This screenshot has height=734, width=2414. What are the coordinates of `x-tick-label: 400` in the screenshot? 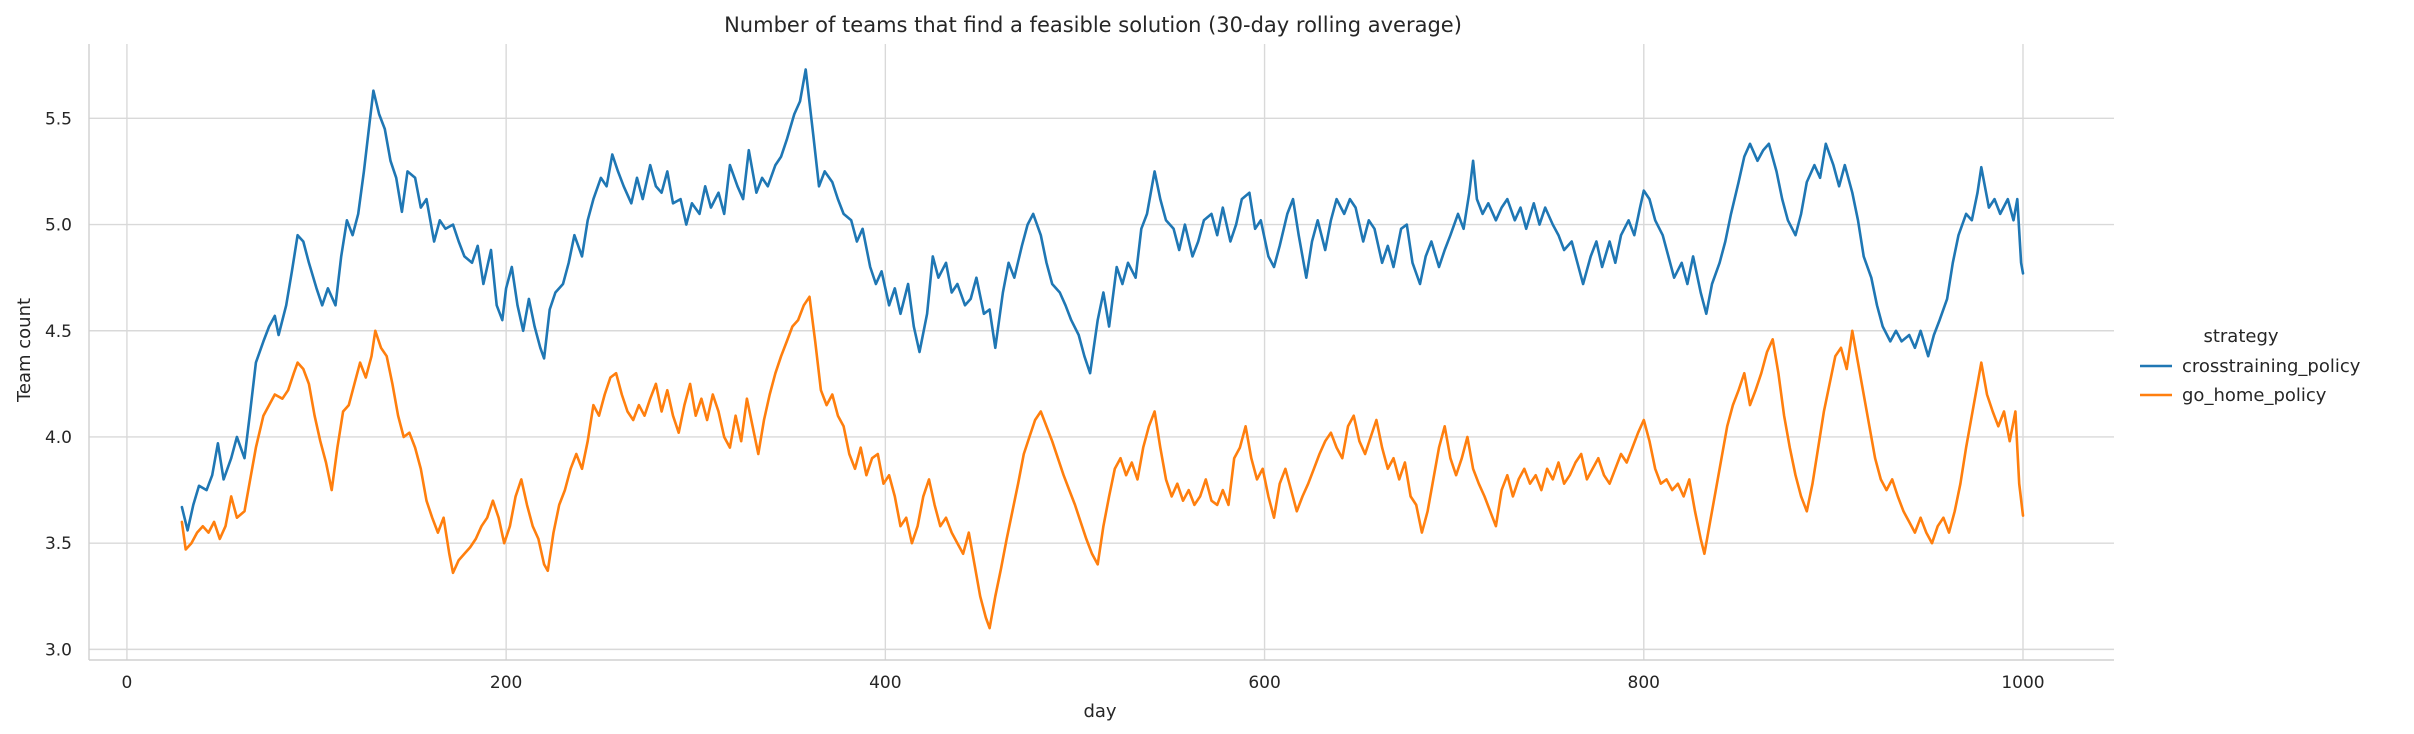 It's located at (885, 683).